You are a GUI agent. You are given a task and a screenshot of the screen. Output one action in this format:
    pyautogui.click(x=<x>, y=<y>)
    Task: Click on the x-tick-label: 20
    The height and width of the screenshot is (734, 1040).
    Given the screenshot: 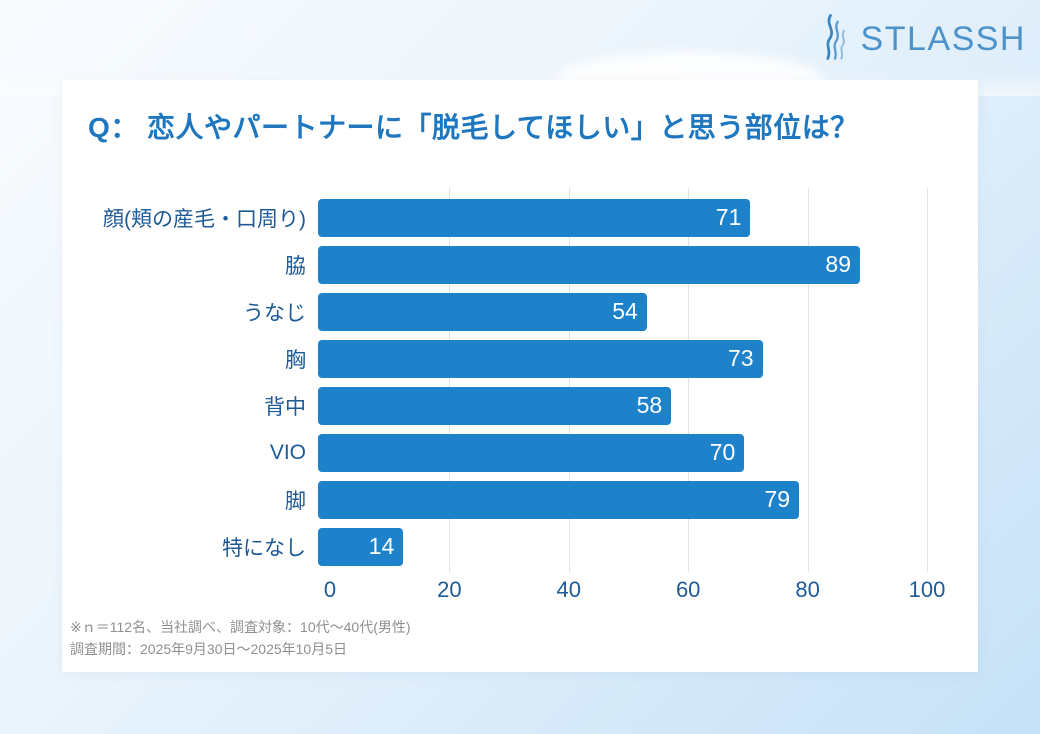 What is the action you would take?
    pyautogui.click(x=449, y=589)
    